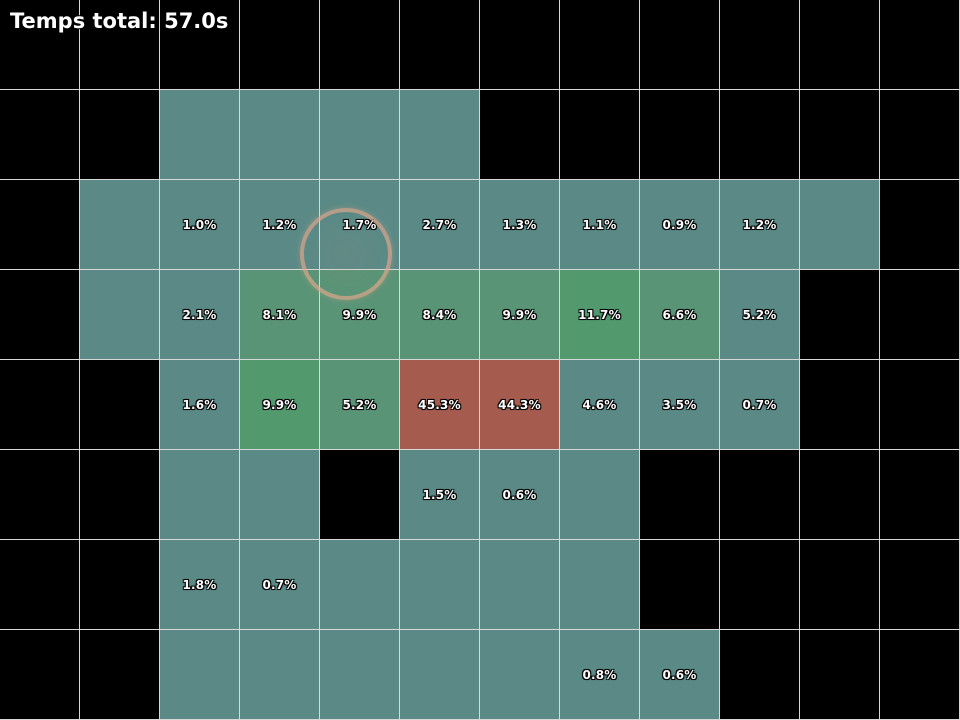  Describe the element at coordinates (280, 135) in the screenshot. I see `grid-cell-r1-c3` at that location.